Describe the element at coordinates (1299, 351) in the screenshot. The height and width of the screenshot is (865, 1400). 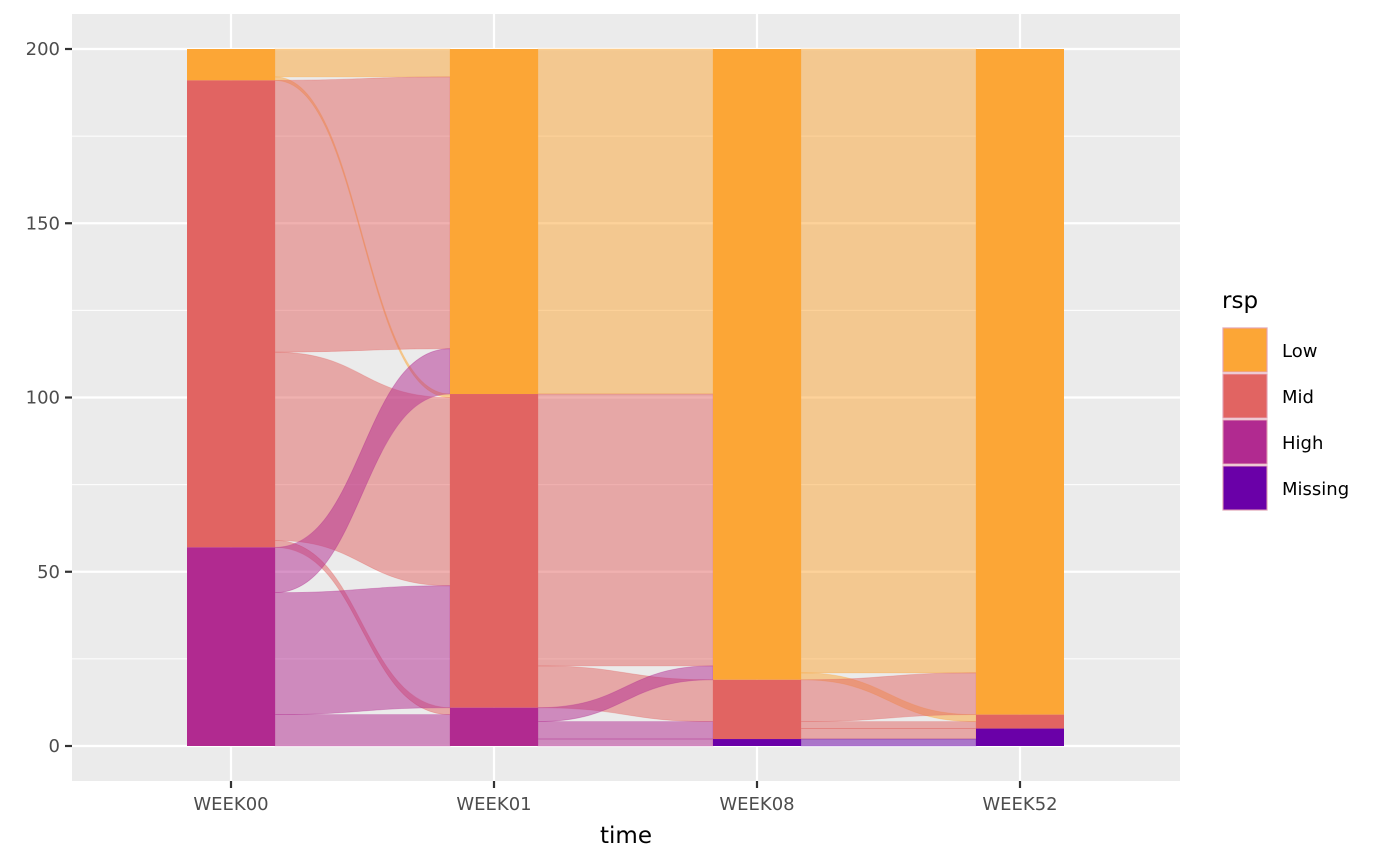
I see `legend-label-low: Low` at that location.